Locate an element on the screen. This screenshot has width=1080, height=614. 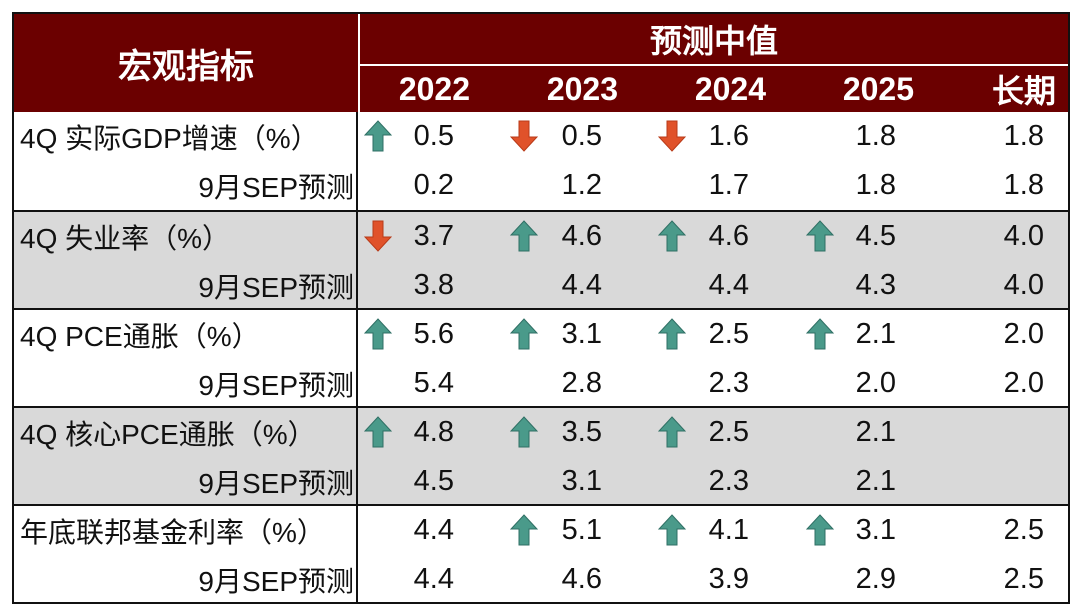
table-cell: 3.7 is located at coordinates (433, 236).